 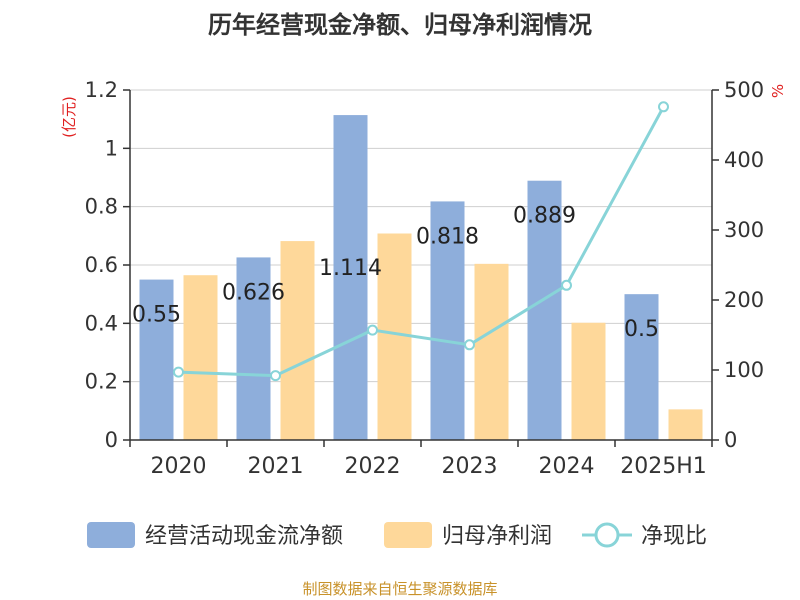 What do you see at coordinates (400, 25) in the screenshot?
I see `chart-title: 历年经营现金净额、归母净利润情况` at bounding box center [400, 25].